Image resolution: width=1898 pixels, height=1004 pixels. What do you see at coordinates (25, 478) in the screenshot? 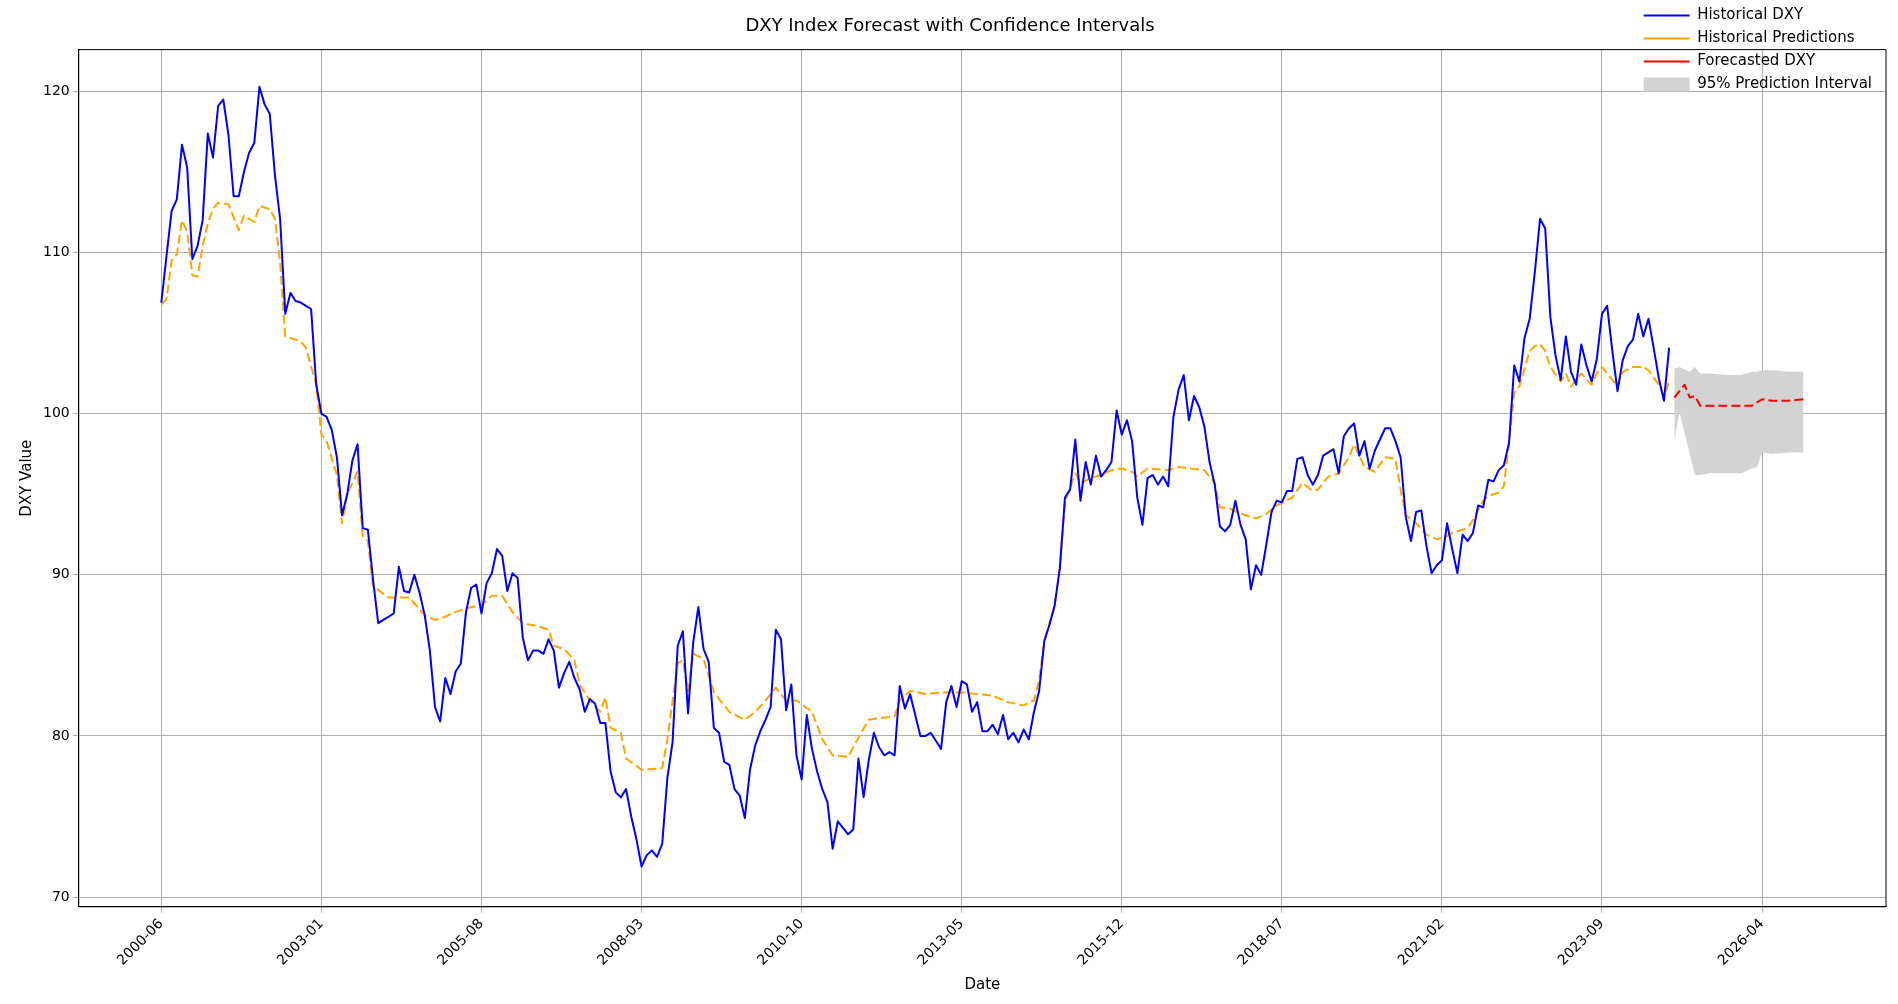
I see `y-axis-title: DXY Value` at bounding box center [25, 478].